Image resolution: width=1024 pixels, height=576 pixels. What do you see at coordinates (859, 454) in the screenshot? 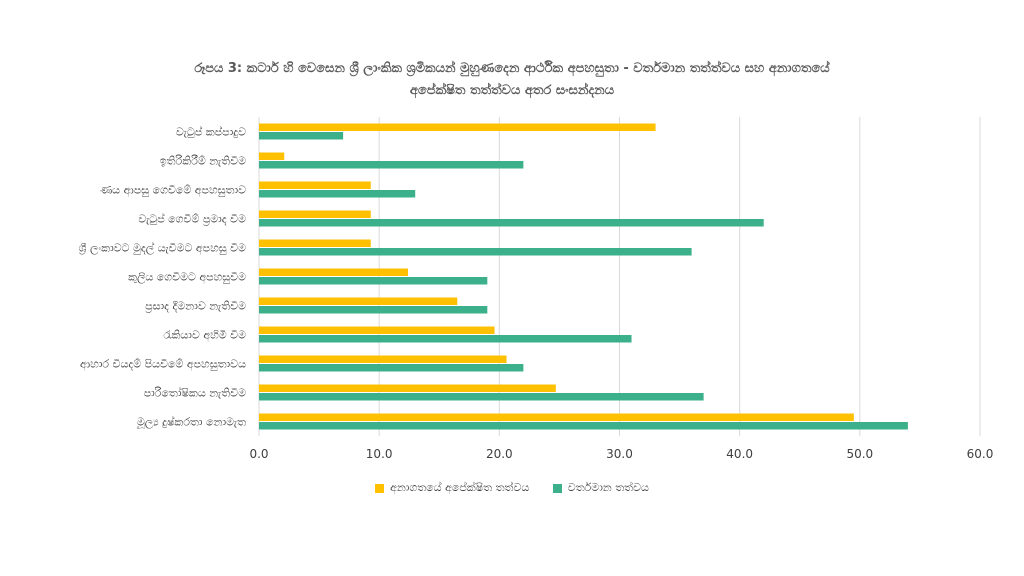
I see `x-tick-label: 50.0` at bounding box center [859, 454].